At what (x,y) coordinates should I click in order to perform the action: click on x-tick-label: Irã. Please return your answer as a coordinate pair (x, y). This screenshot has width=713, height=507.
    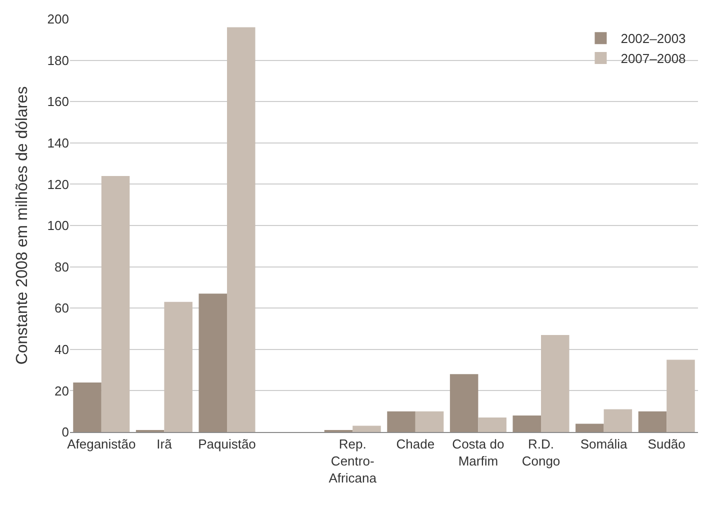
    Looking at the image, I should click on (164, 444).